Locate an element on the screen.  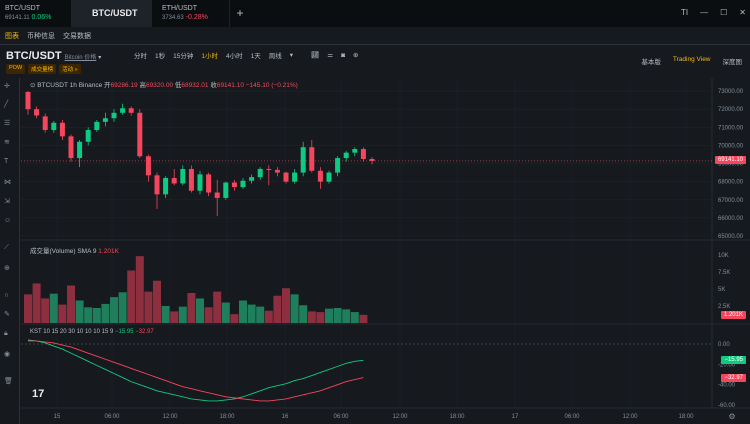
more-intervals-icon: ▾ is located at coordinates (291, 55).